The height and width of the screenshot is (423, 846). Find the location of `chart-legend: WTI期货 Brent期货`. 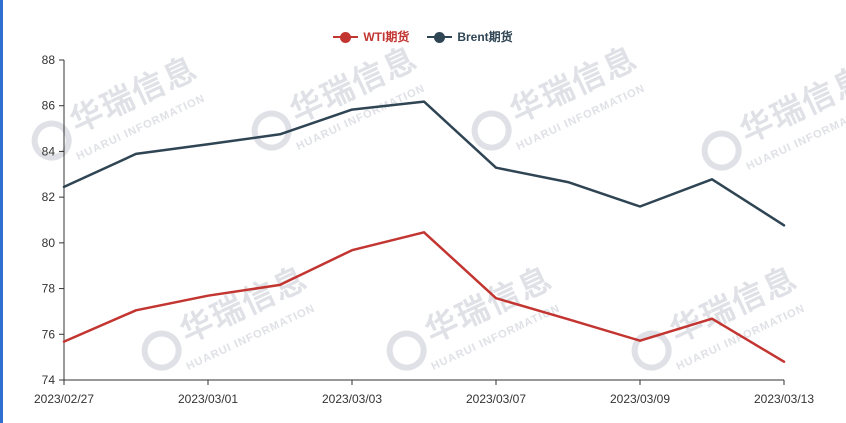

chart-legend: WTI期货 Brent期货 is located at coordinates (423, 36).